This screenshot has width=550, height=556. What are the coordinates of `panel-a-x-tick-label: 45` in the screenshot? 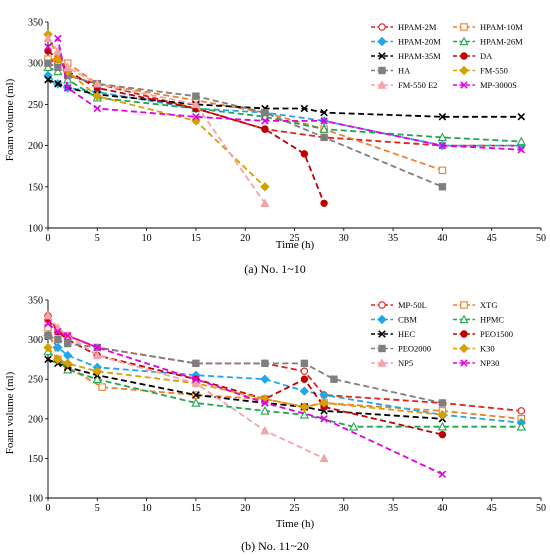 It's located at (492, 238).